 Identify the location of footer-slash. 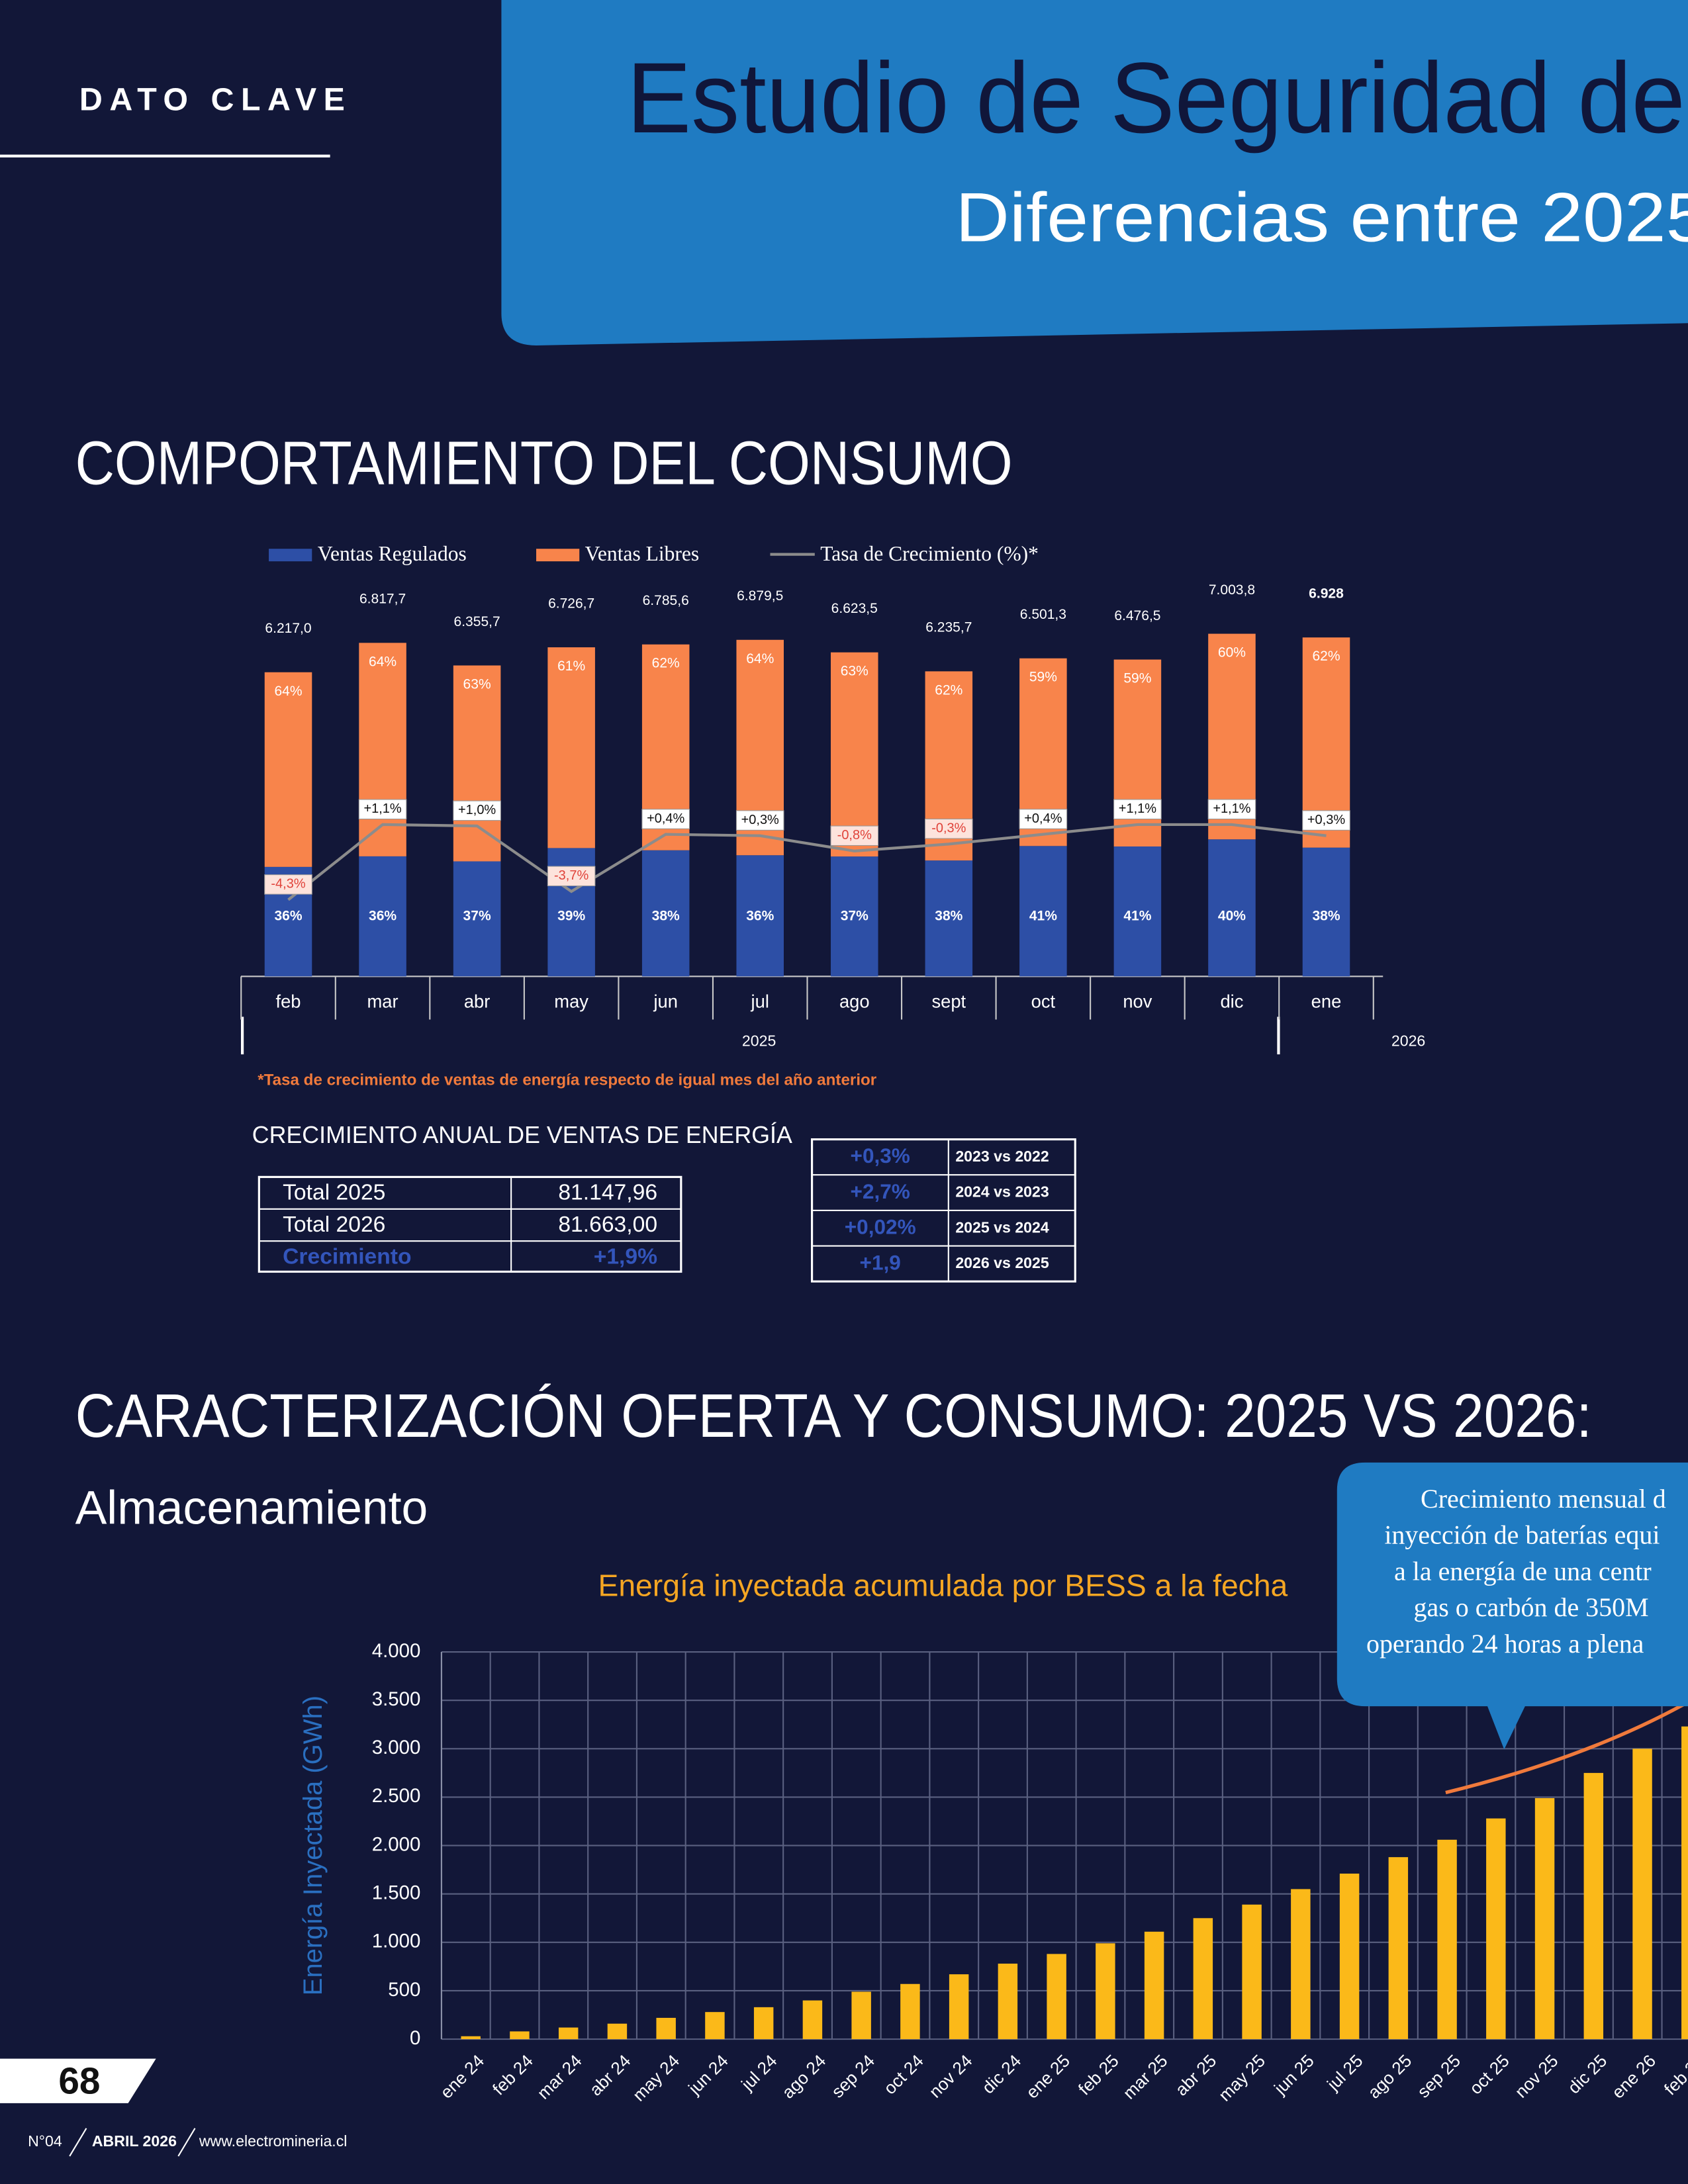
(78, 2142).